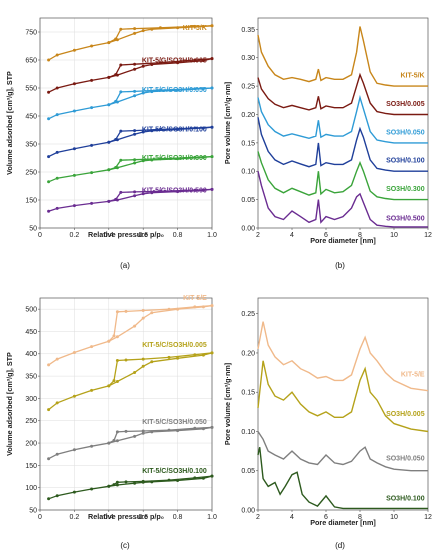 The width and height of the screenshot is (437, 550). I want to click on y-tick-label: 0.10, so click(248, 432).